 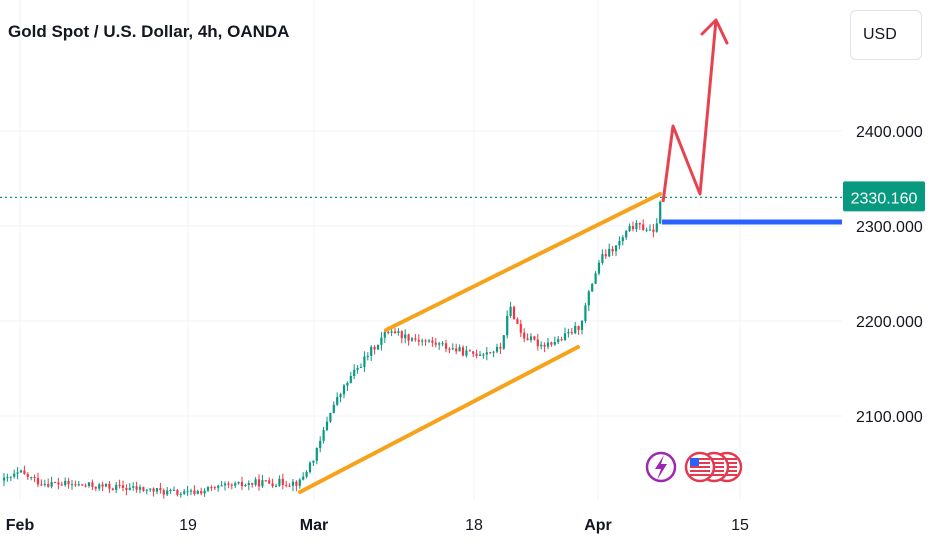 What do you see at coordinates (188, 525) in the screenshot?
I see `x-tick-label: 19` at bounding box center [188, 525].